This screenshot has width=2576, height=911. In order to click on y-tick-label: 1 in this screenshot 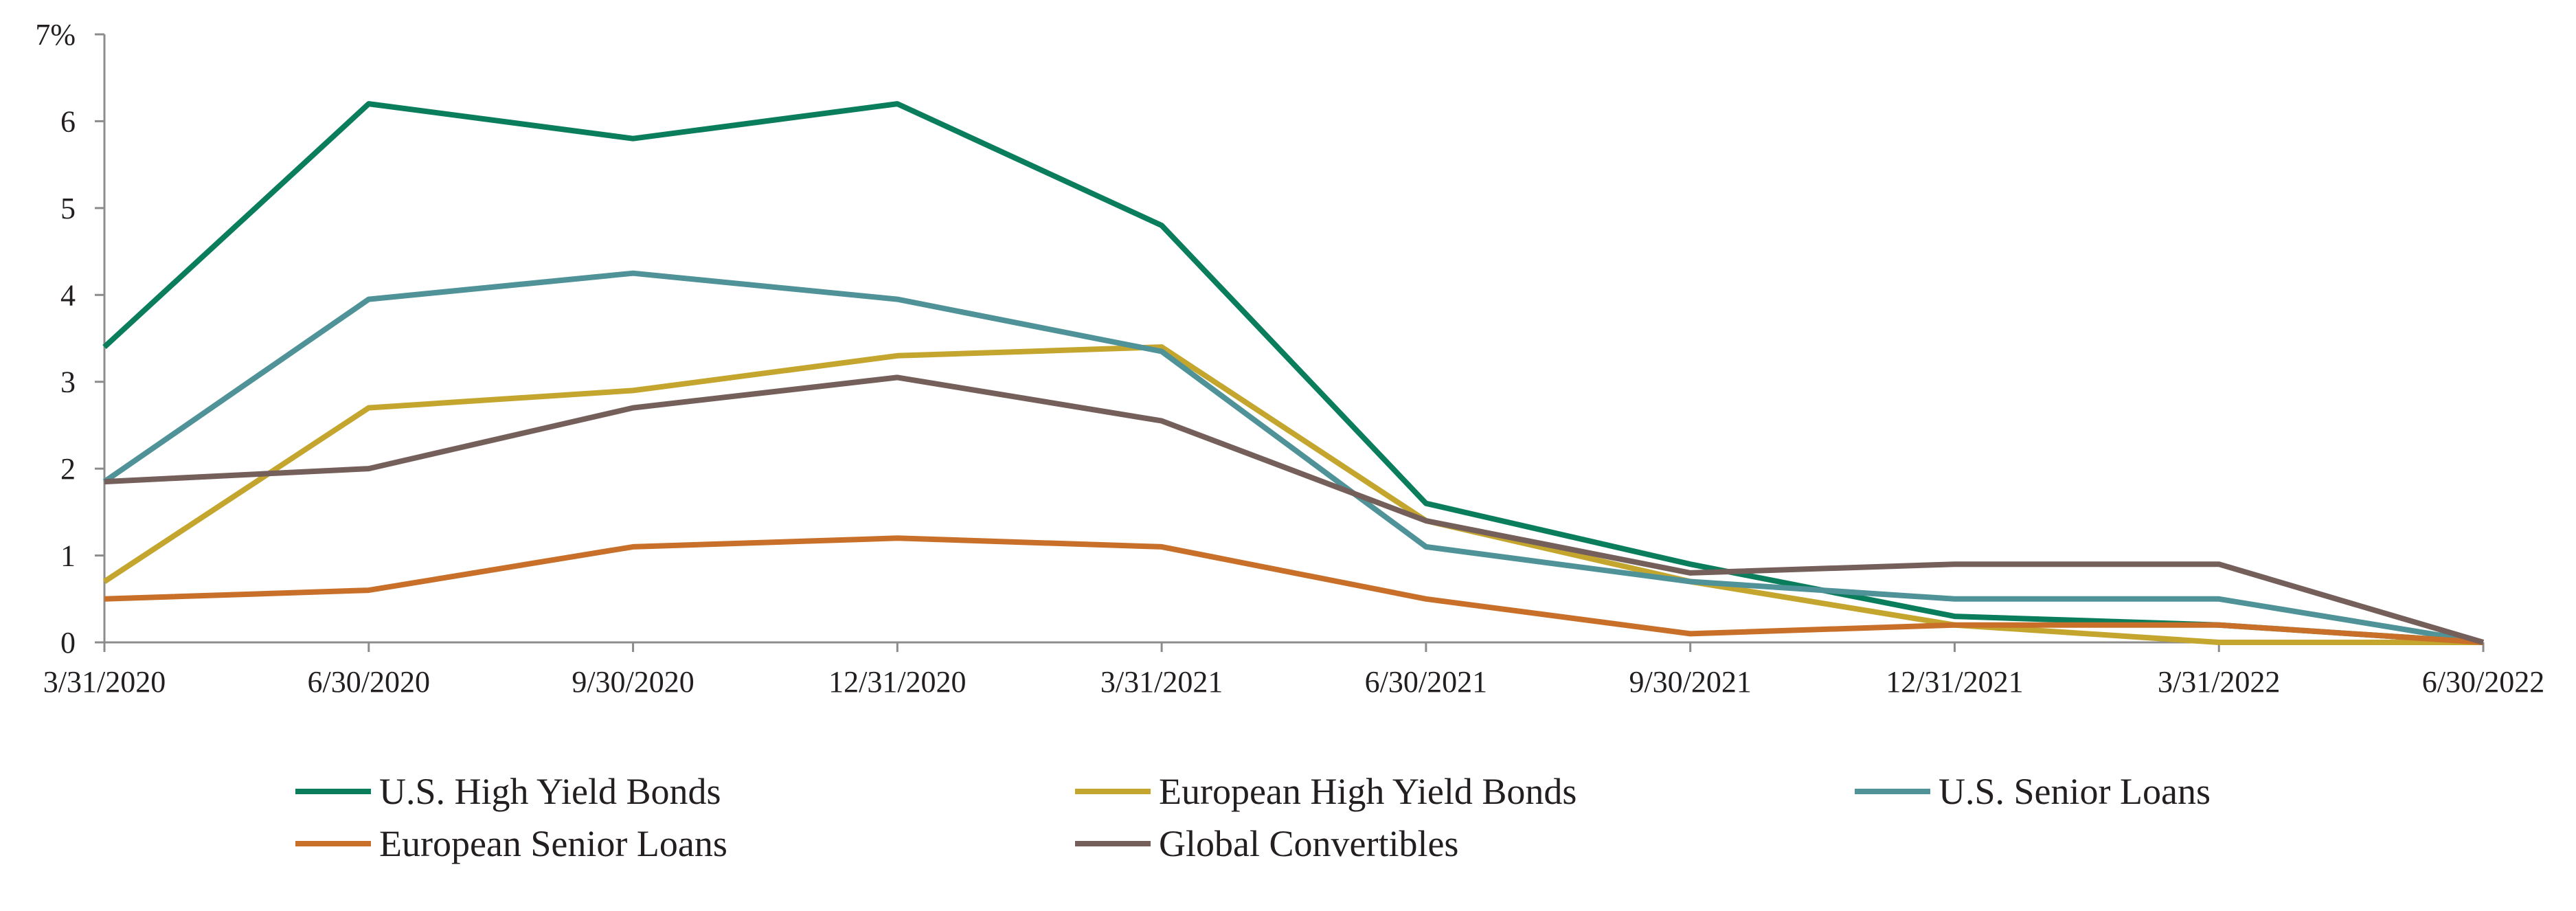, I will do `click(68, 556)`.